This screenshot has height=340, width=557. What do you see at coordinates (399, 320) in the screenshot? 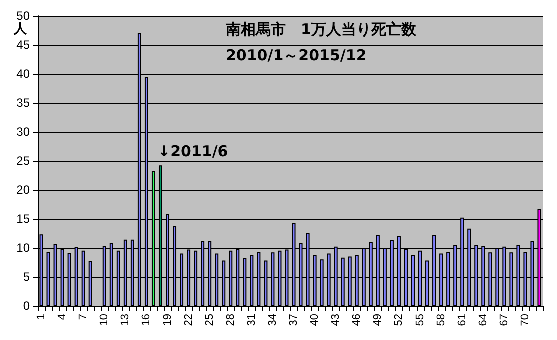
I see `x-tick-label: 52` at bounding box center [399, 320].